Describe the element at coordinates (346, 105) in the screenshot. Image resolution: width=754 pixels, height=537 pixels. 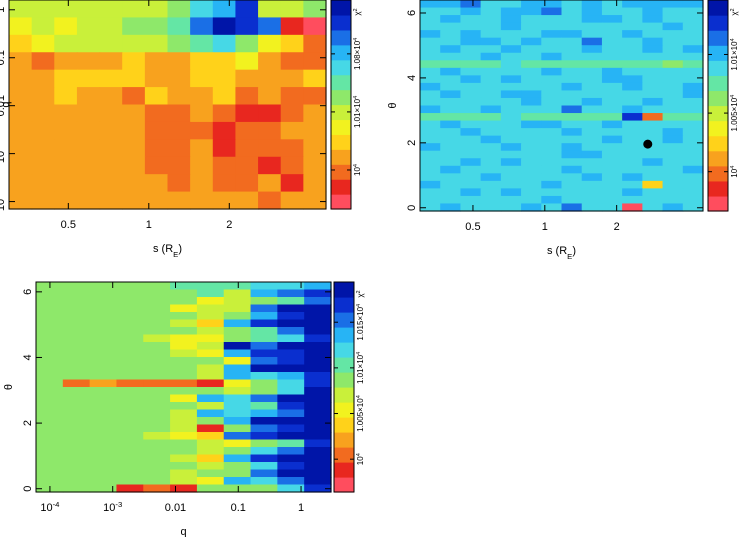
I see `colorbar: 104 1.01×104 1.08×104 χ2` at that location.